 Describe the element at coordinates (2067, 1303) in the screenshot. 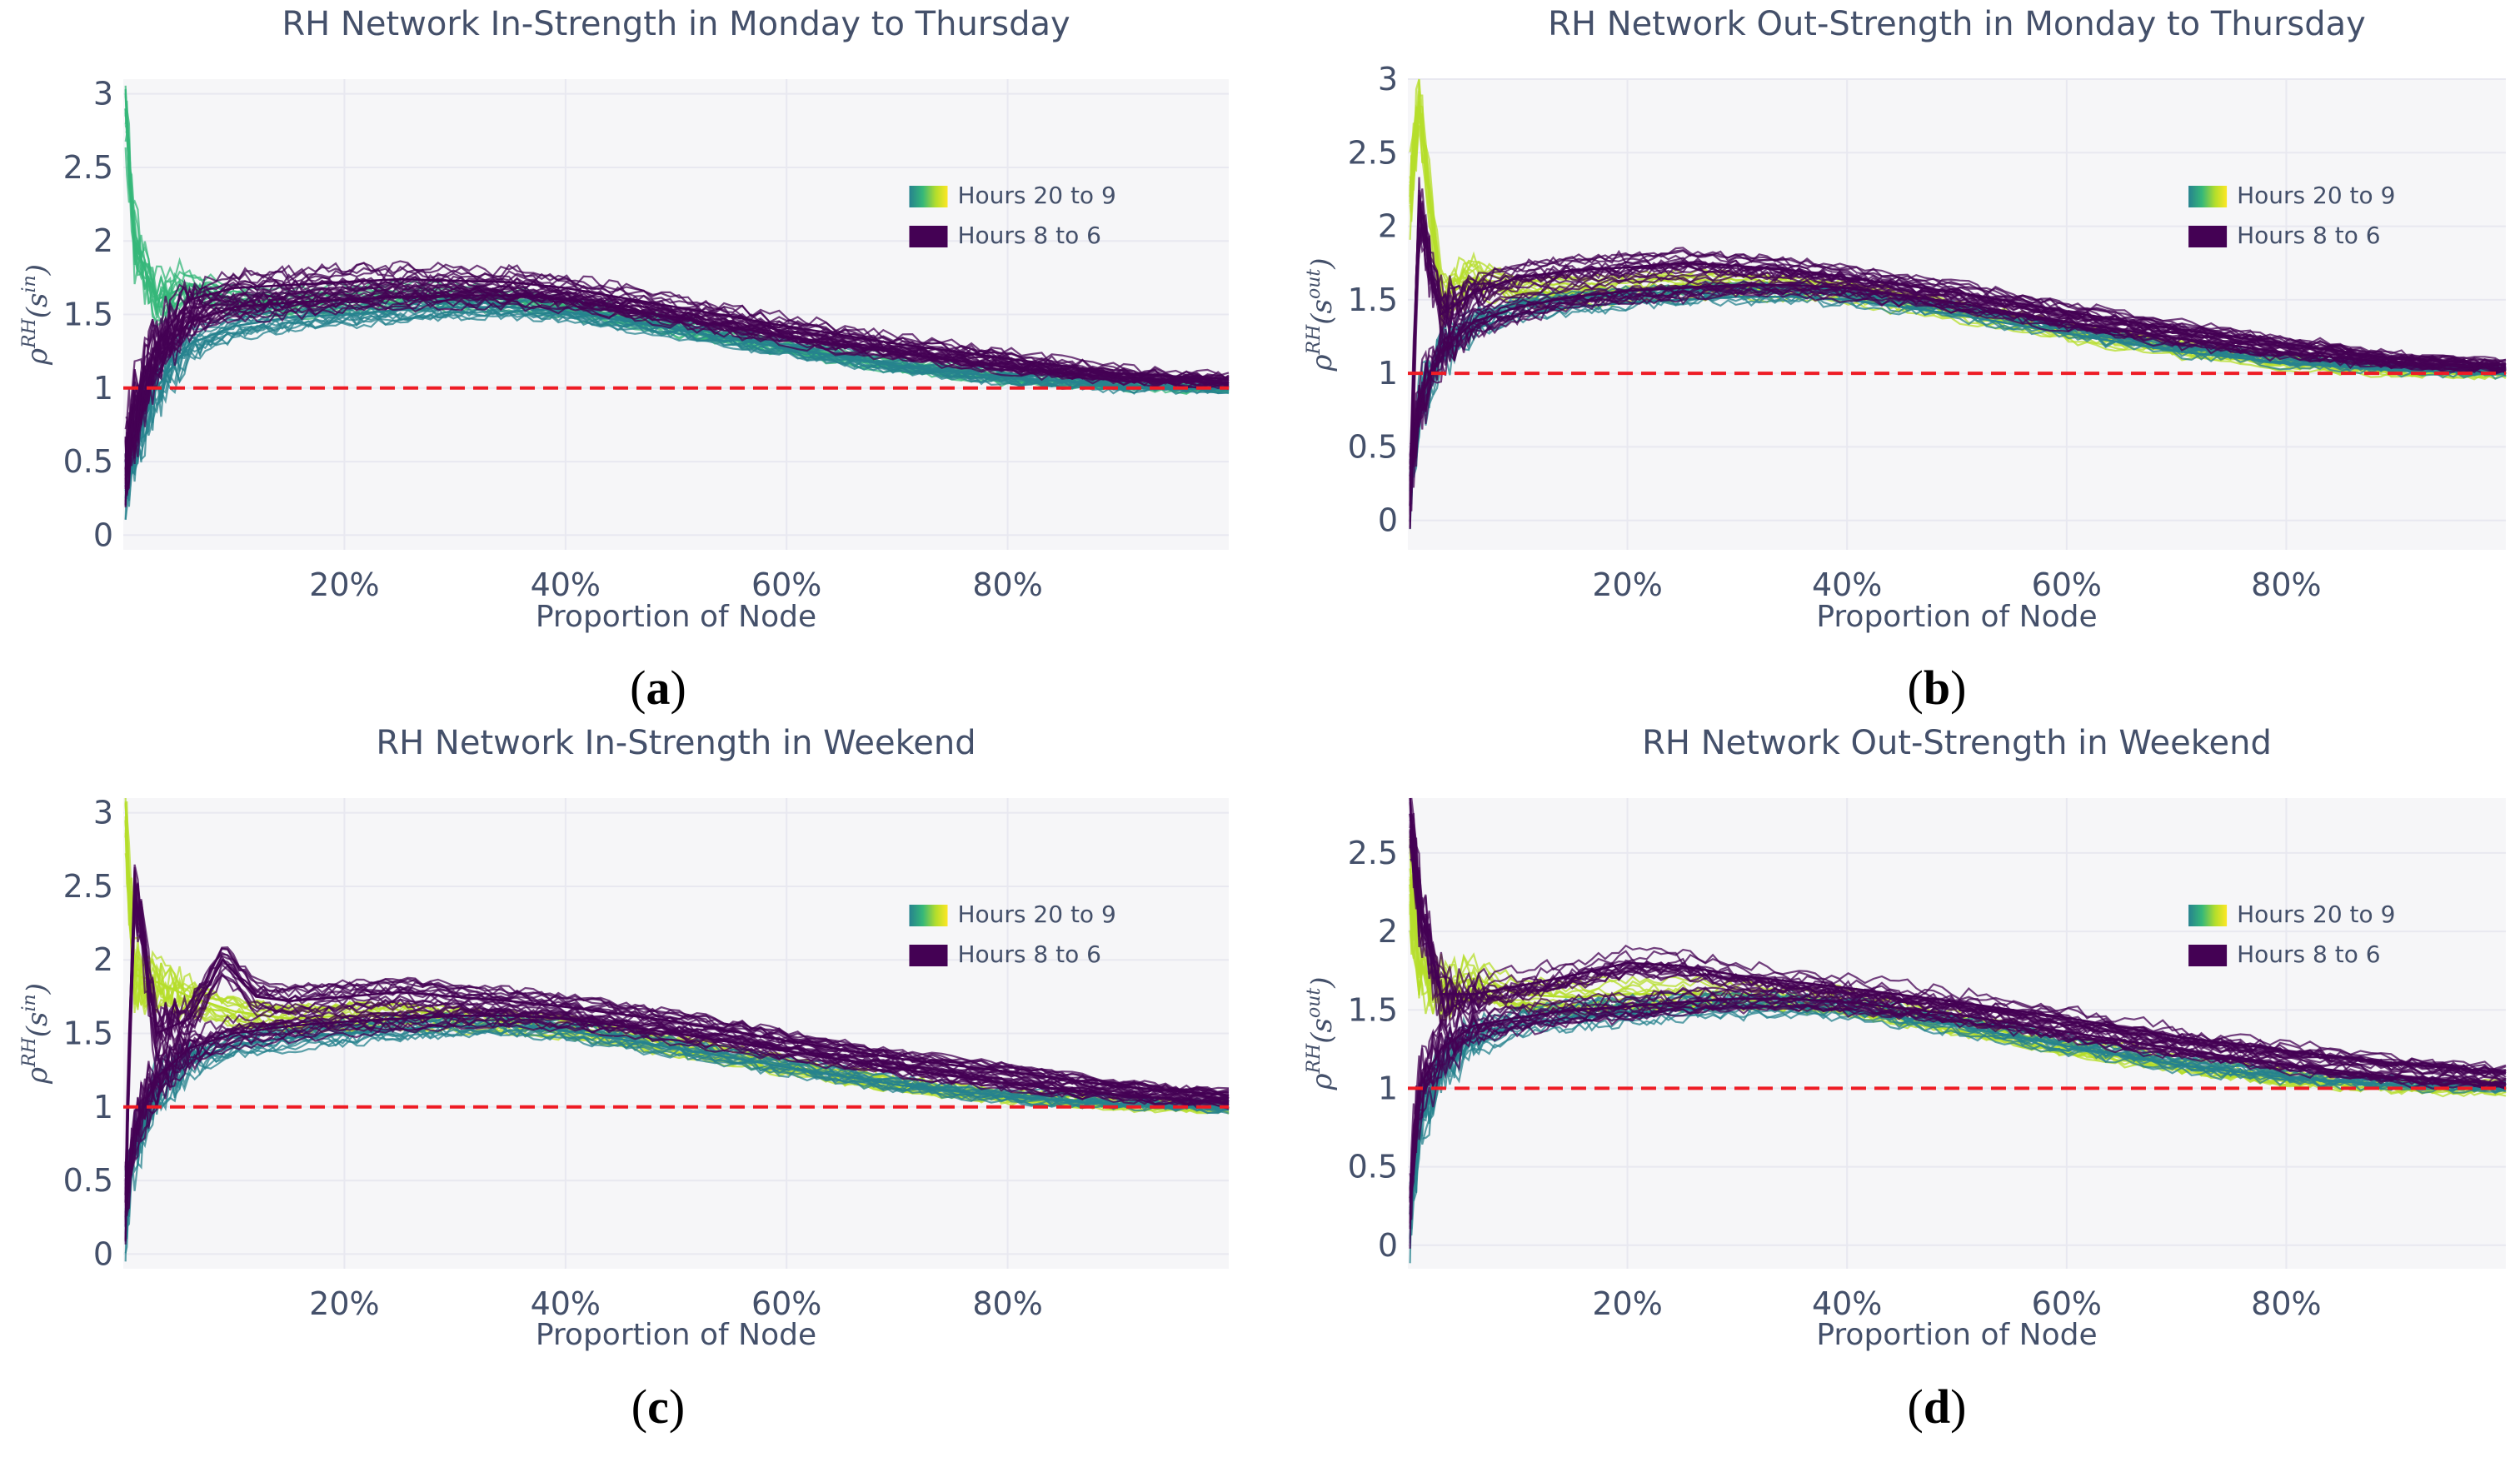

I see `x-tick-label: 60%` at that location.